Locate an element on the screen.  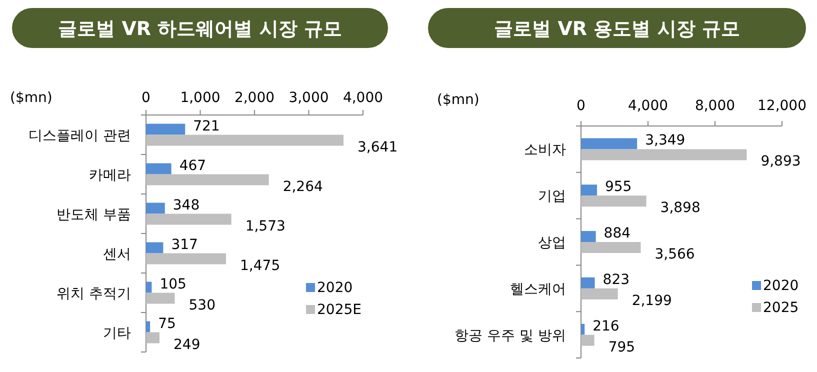
y-tick-label: 카메라 is located at coordinates (110, 175).